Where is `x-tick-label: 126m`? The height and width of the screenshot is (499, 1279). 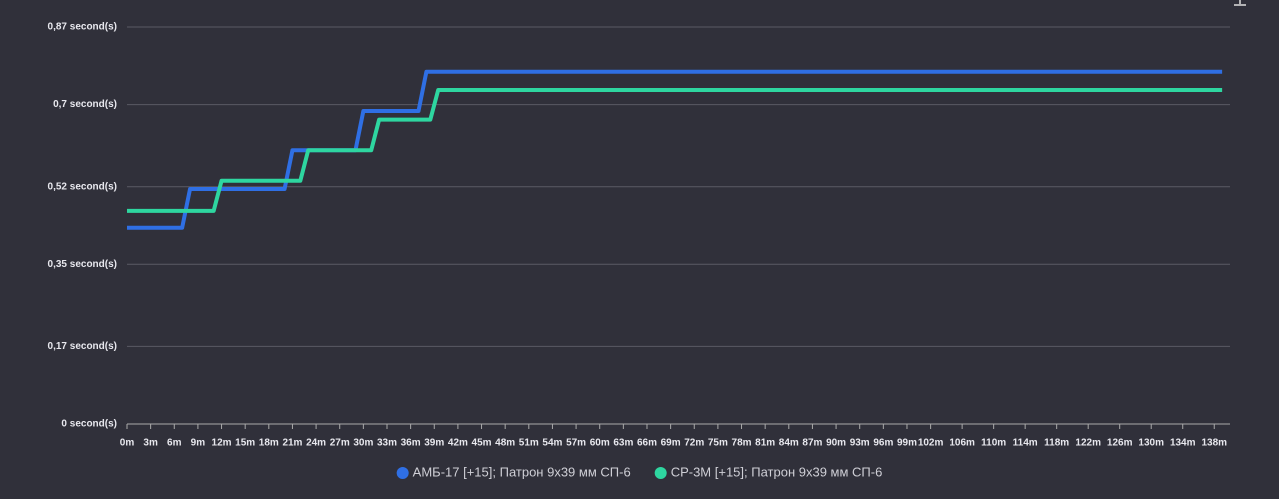
x-tick-label: 126m is located at coordinates (1120, 443).